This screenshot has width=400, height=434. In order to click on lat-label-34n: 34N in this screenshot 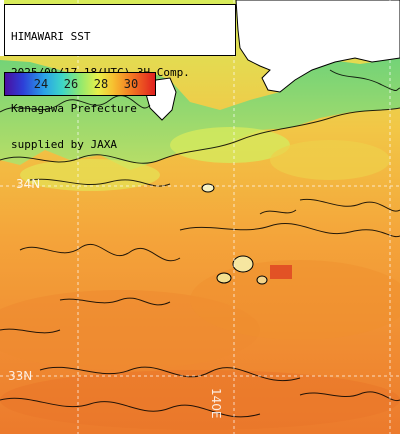, I will do `click(28, 184)`.